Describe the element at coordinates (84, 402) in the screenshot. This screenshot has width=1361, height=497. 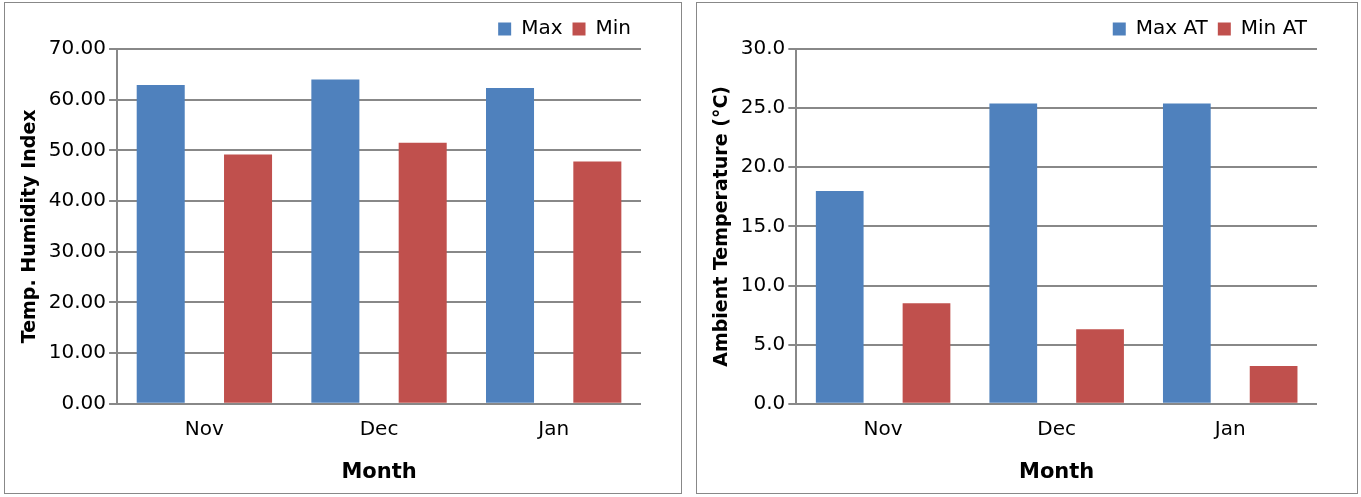
I see `y-tick-label: 0.00` at that location.